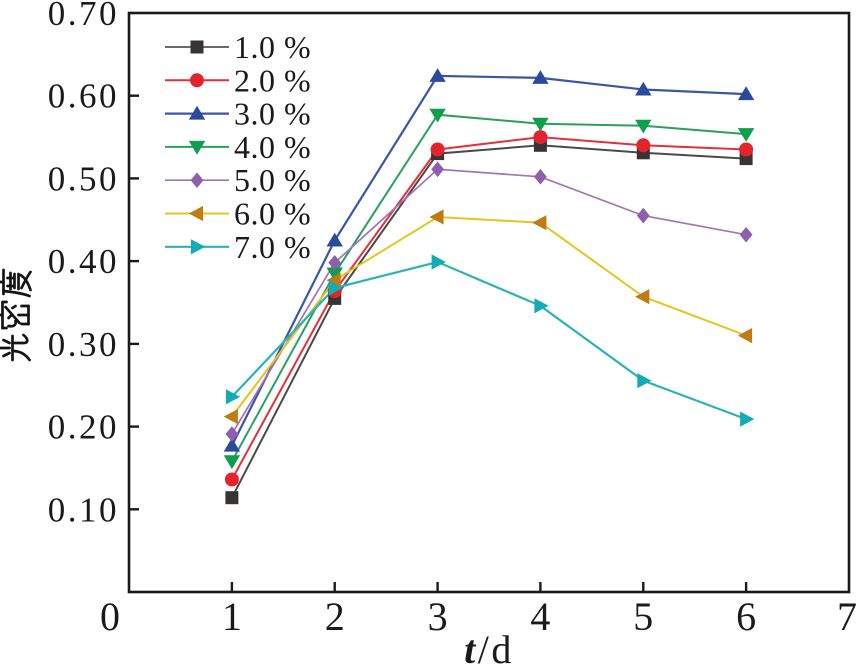 The width and height of the screenshot is (856, 664). Describe the element at coordinates (110, 616) in the screenshot. I see `svg-text: 0` at that location.